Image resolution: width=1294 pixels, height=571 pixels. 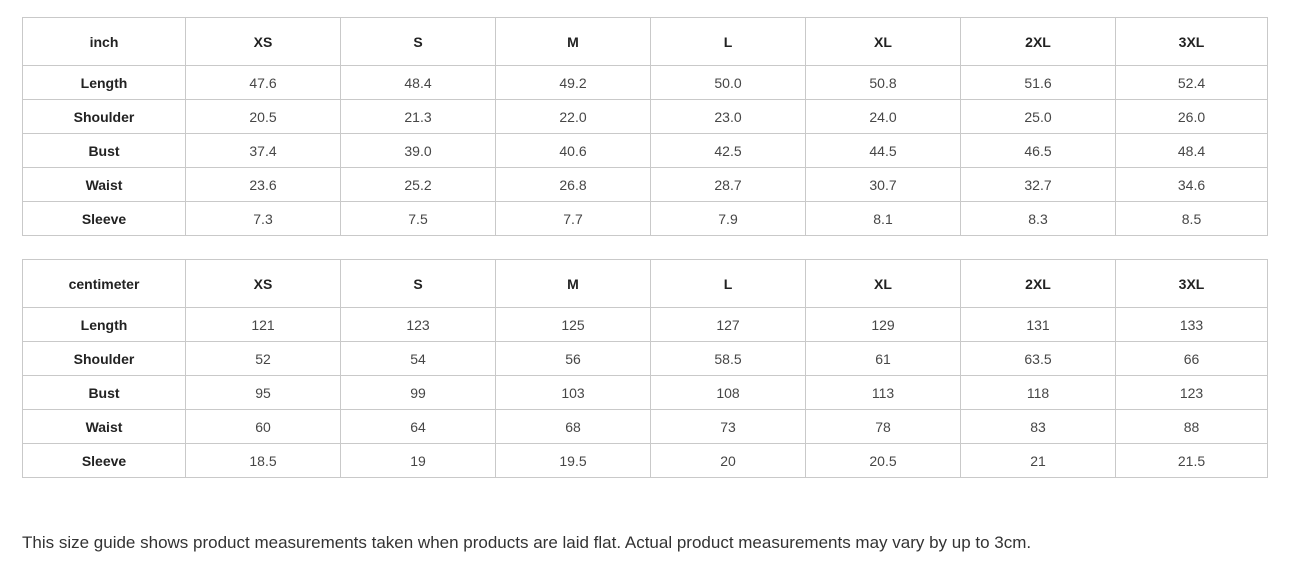 What do you see at coordinates (418, 218) in the screenshot?
I see `measurement-cell: 7.5` at bounding box center [418, 218].